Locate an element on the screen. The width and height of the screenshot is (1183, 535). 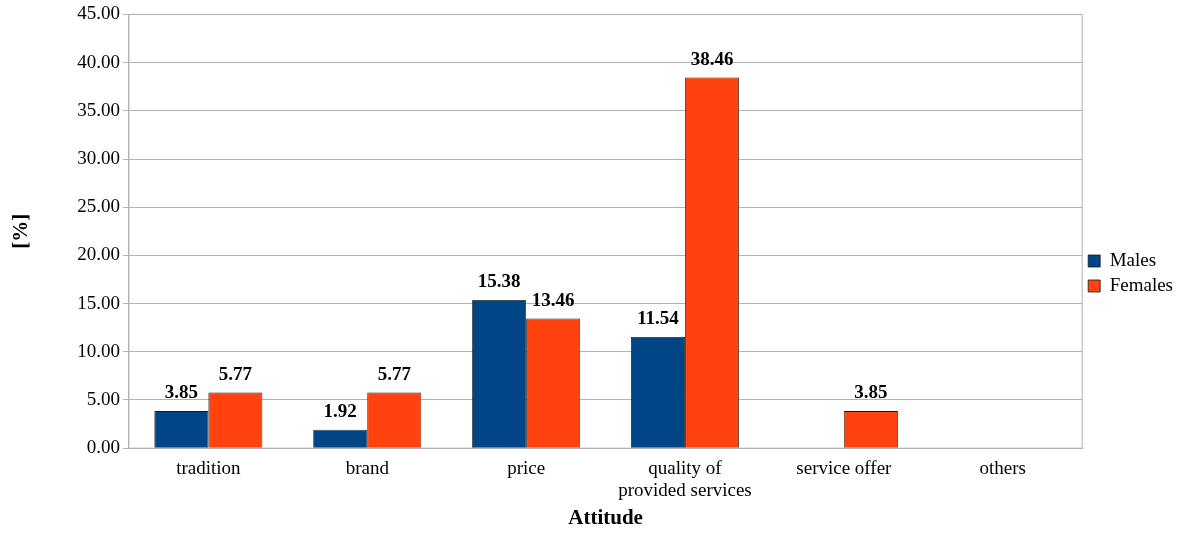
x-axis-title: Attitude is located at coordinates (605, 516).